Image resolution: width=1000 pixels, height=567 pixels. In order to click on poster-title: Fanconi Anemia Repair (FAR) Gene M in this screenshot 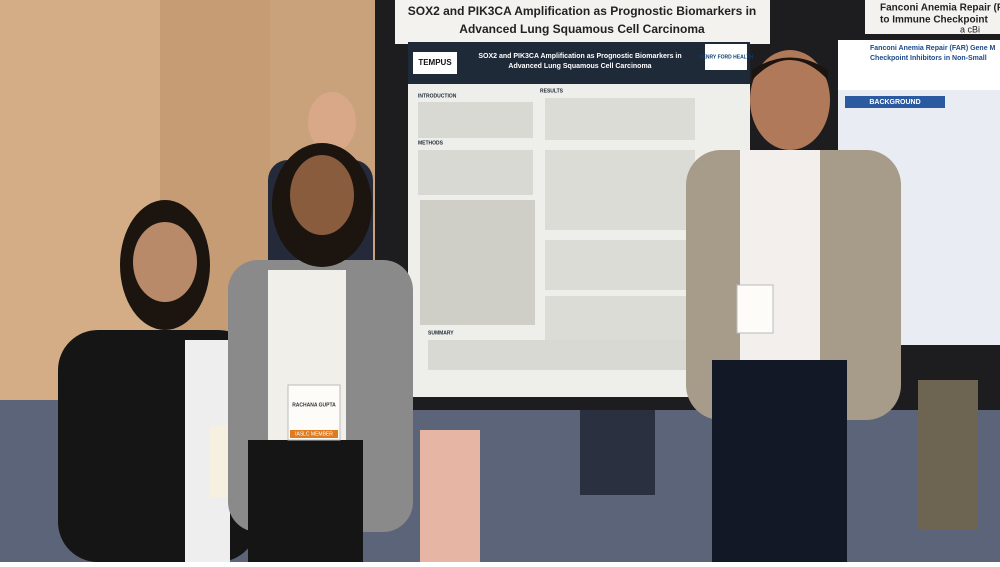, I will do `click(933, 48)`.